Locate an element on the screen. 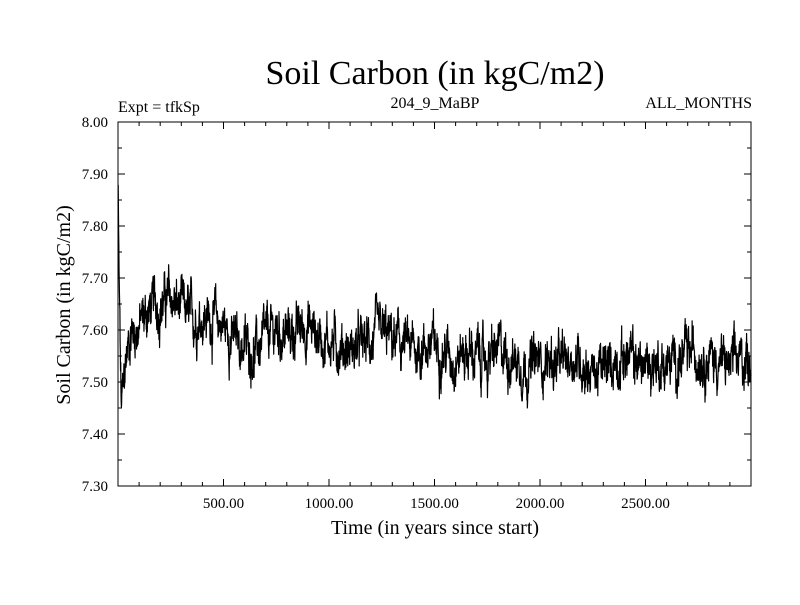 Image resolution: width=800 pixels, height=605 pixels. months-label: ALL_MONTHS is located at coordinates (698, 103).